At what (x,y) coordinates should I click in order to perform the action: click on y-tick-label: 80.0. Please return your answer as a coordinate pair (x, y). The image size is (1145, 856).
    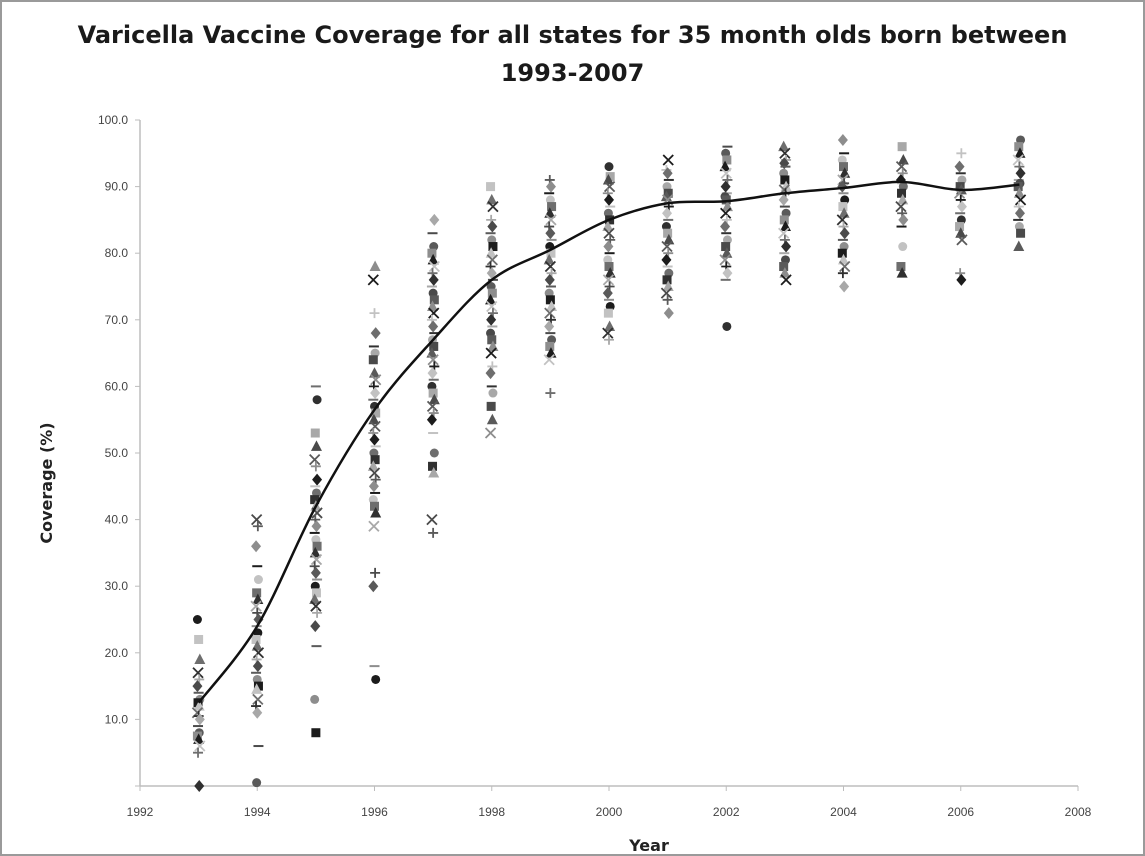
    Looking at the image, I should click on (117, 253).